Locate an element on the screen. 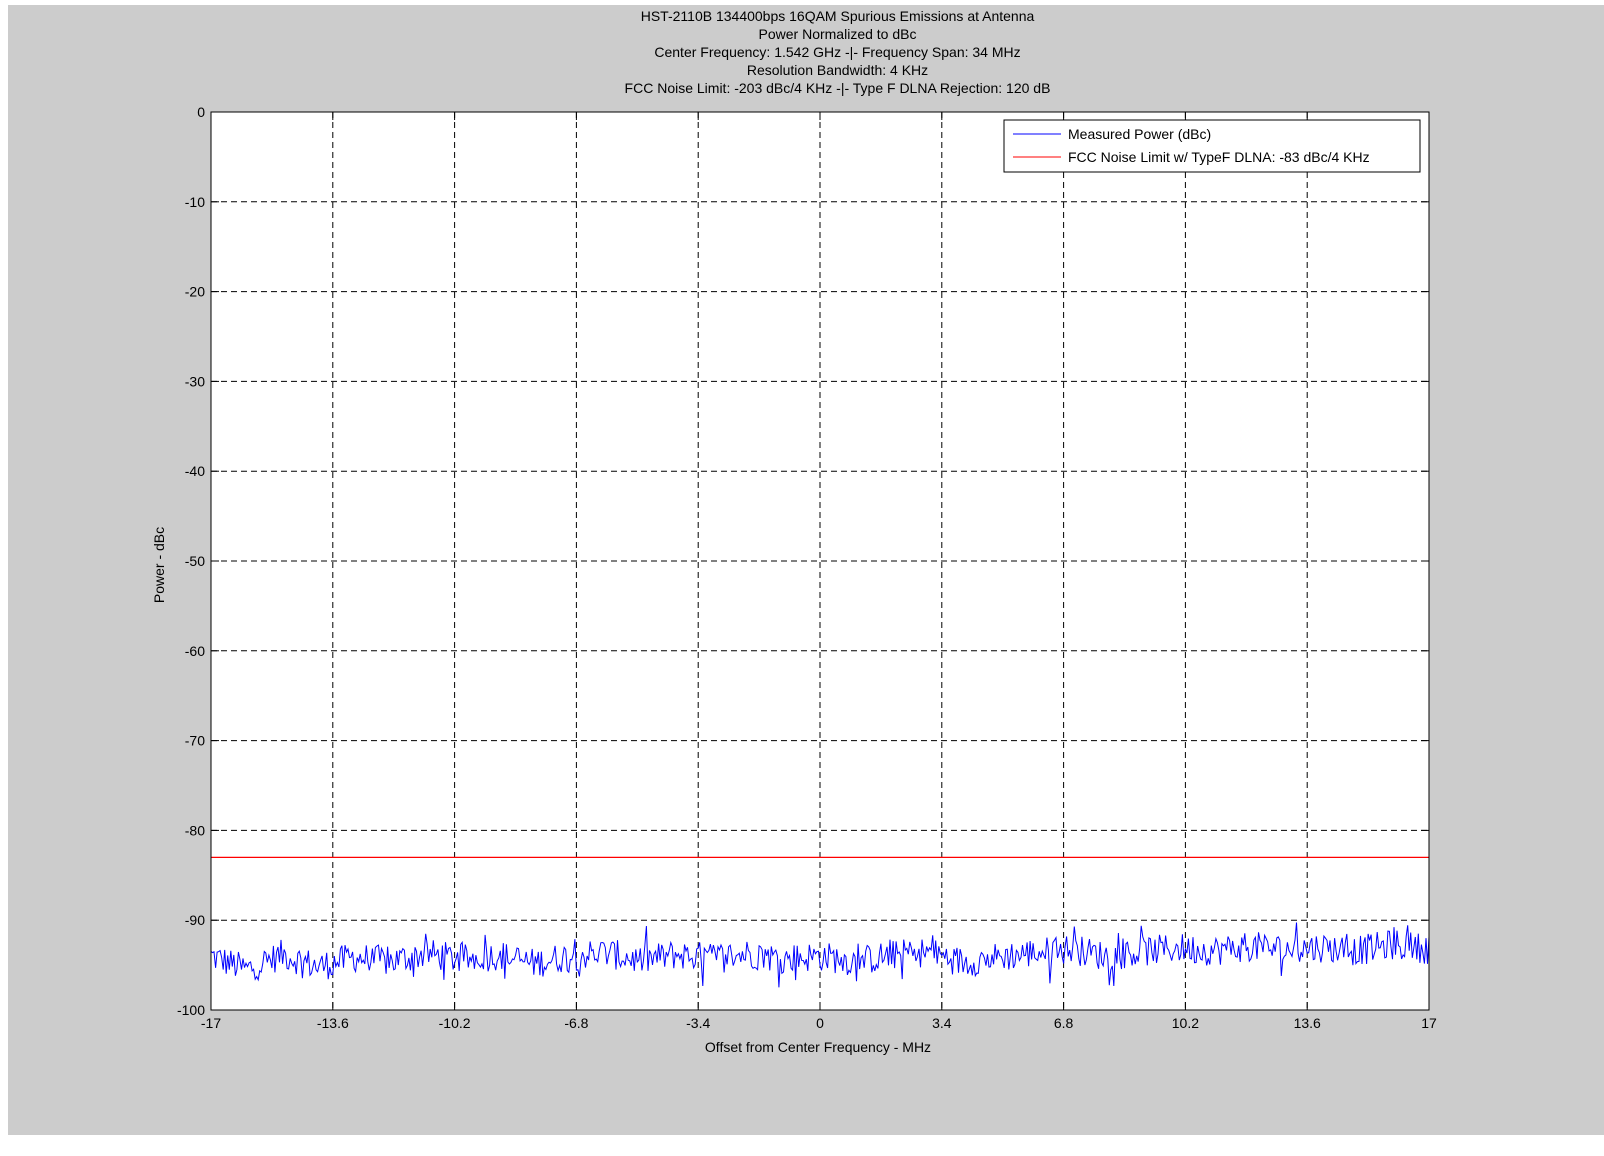 The width and height of the screenshot is (1604, 1156). x-tick-label: 13.6 is located at coordinates (1307, 1023).